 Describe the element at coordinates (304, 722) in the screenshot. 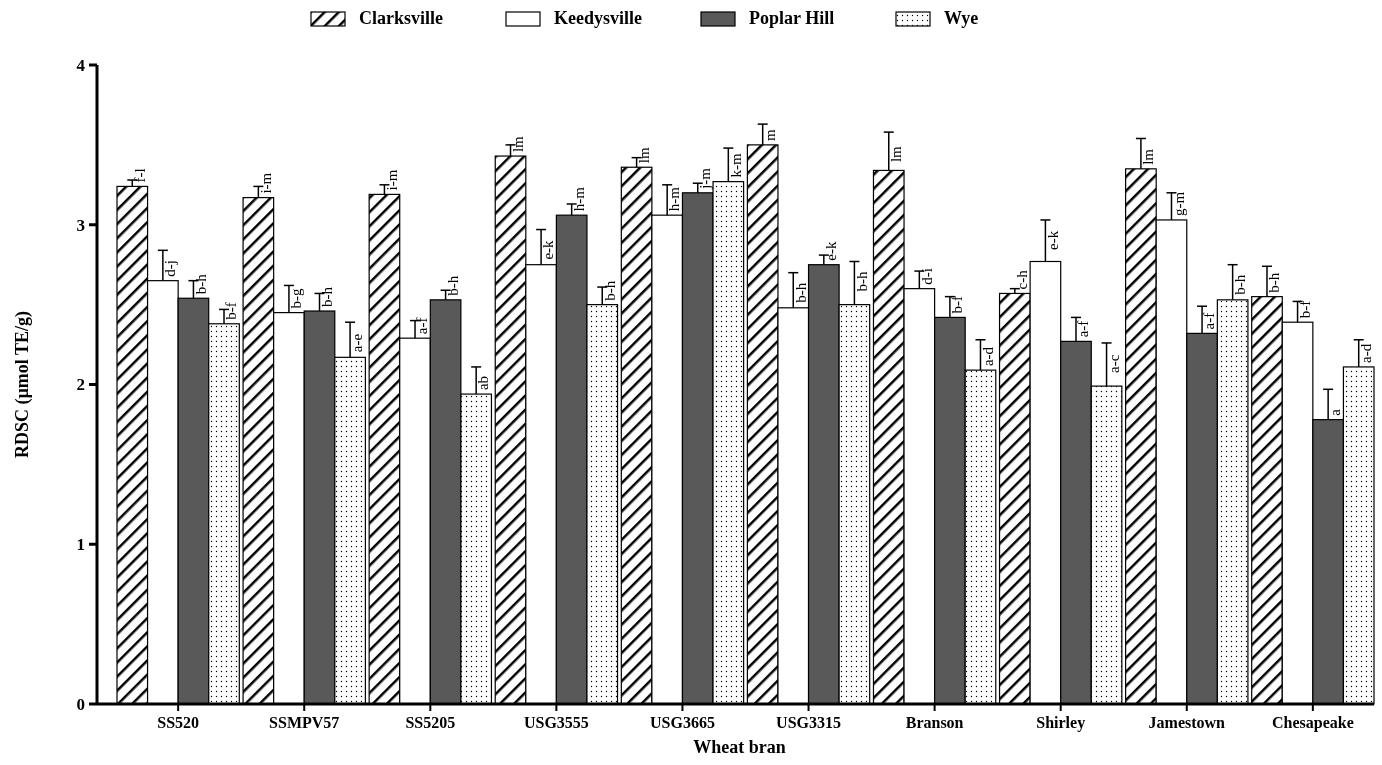

I see `x-tick-label: SSMPV57` at that location.